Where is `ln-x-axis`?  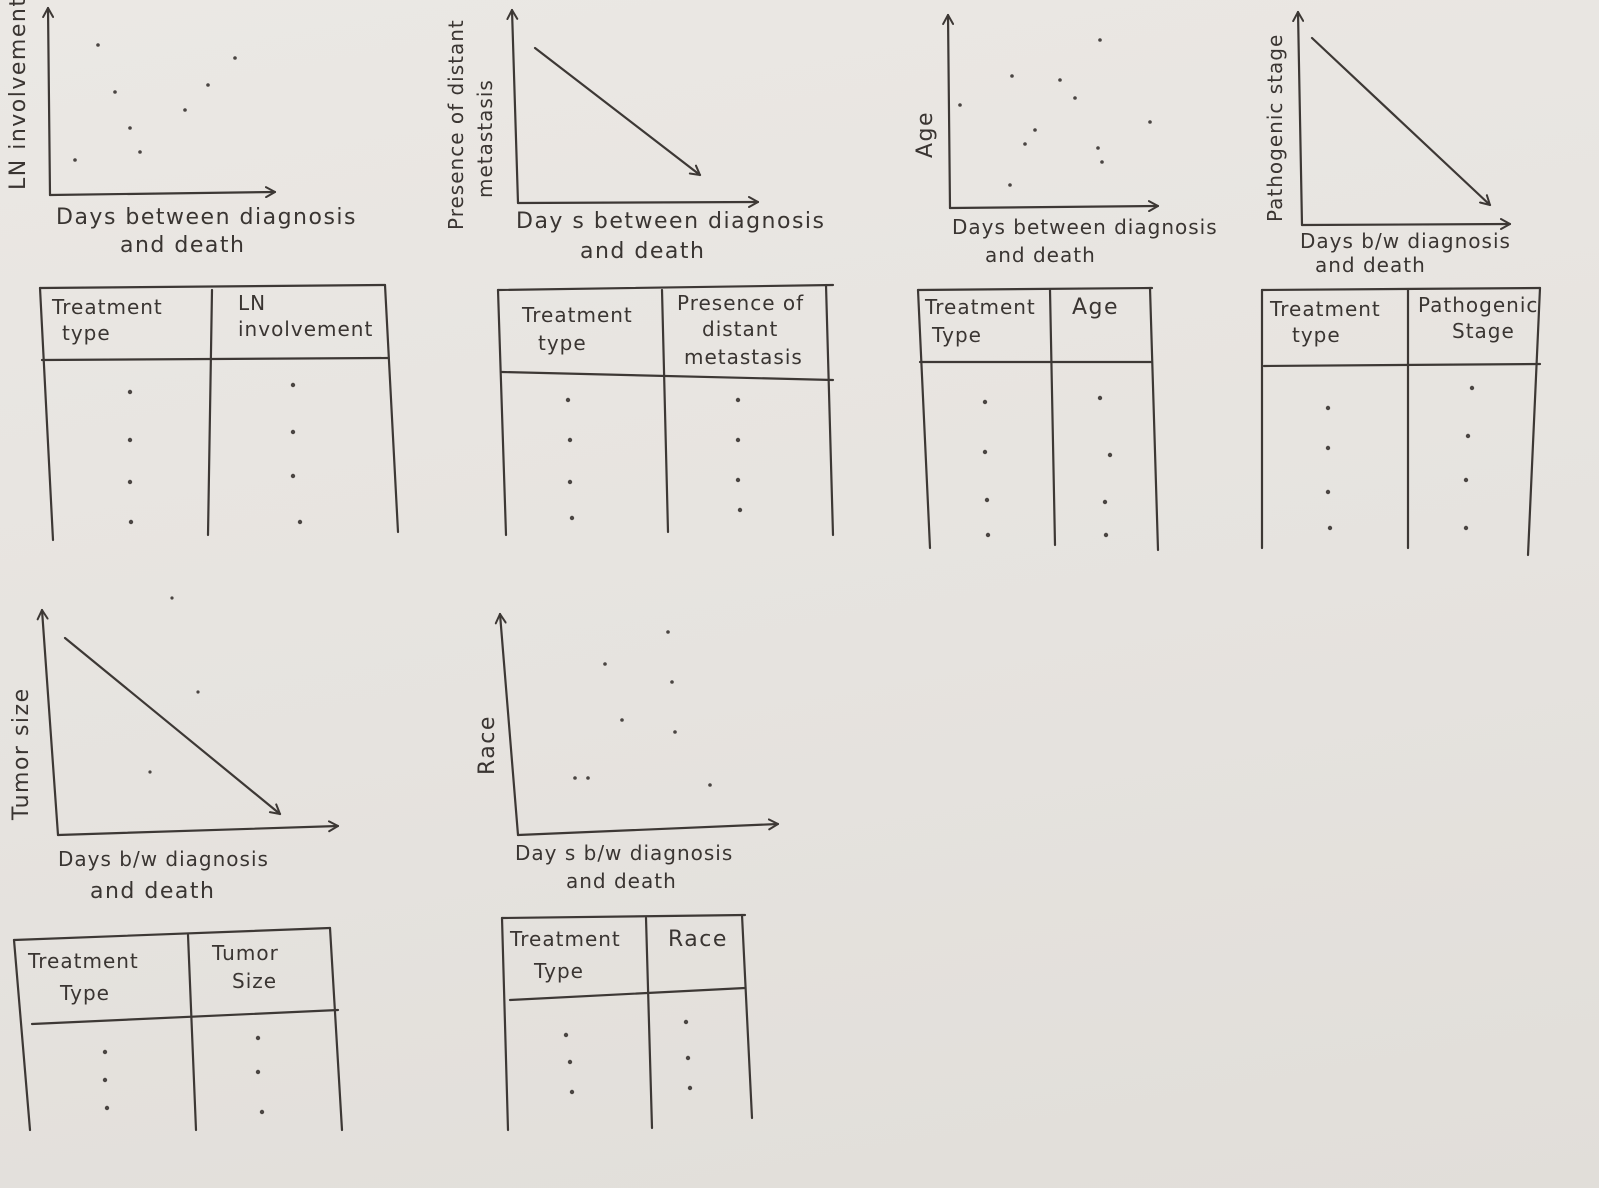
ln-x-axis is located at coordinates (162, 192).